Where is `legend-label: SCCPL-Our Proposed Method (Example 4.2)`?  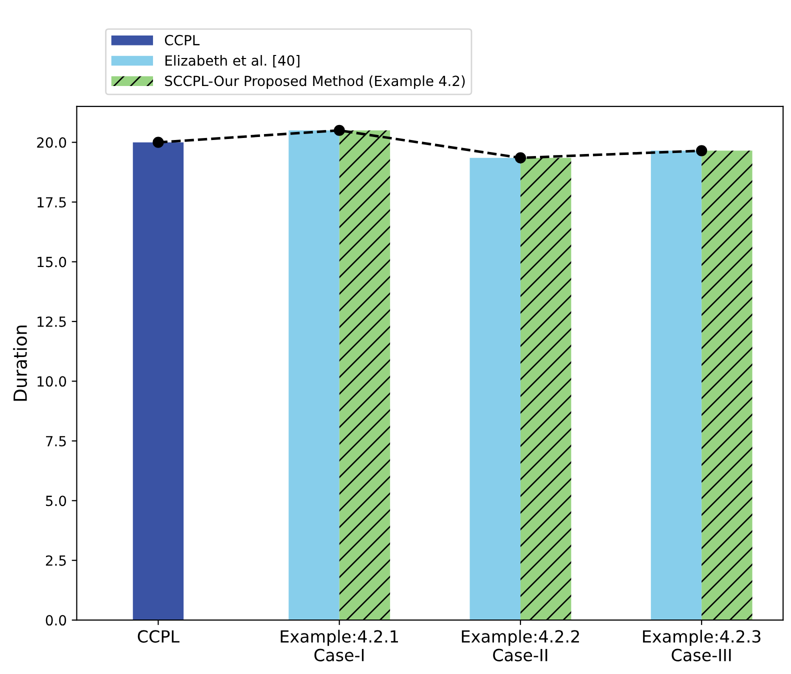 legend-label: SCCPL-Our Proposed Method (Example 4.2) is located at coordinates (315, 82).